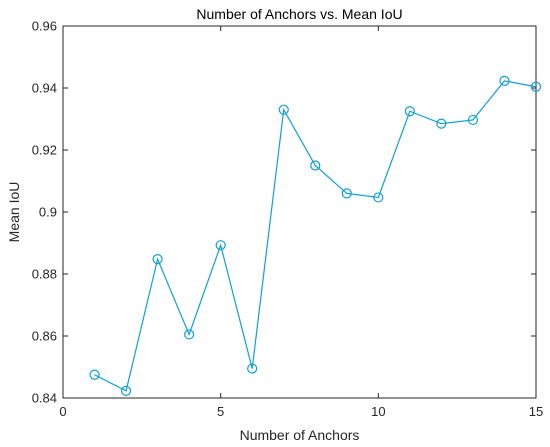  Describe the element at coordinates (44, 274) in the screenshot. I see `y-tick-label: 0.88` at that location.